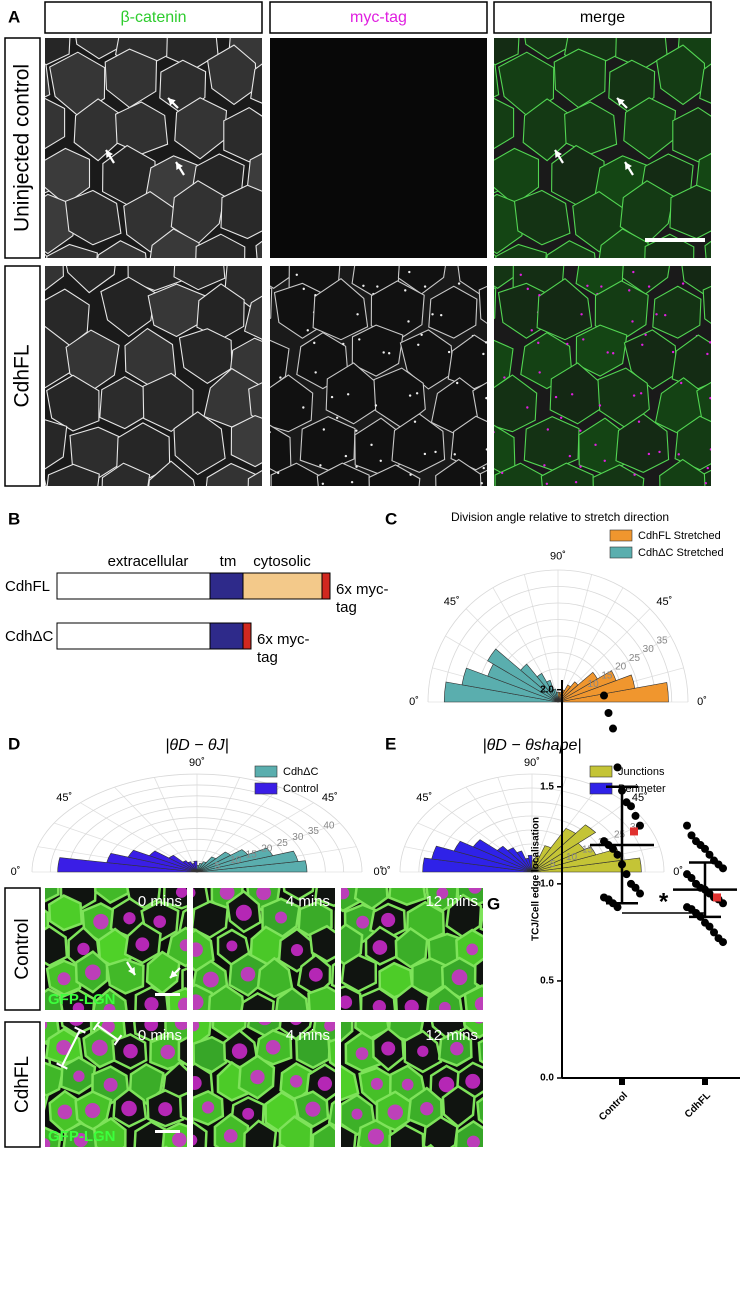 This screenshot has width=744, height=1292. I want to click on measure-bar, so click(107, 1032).